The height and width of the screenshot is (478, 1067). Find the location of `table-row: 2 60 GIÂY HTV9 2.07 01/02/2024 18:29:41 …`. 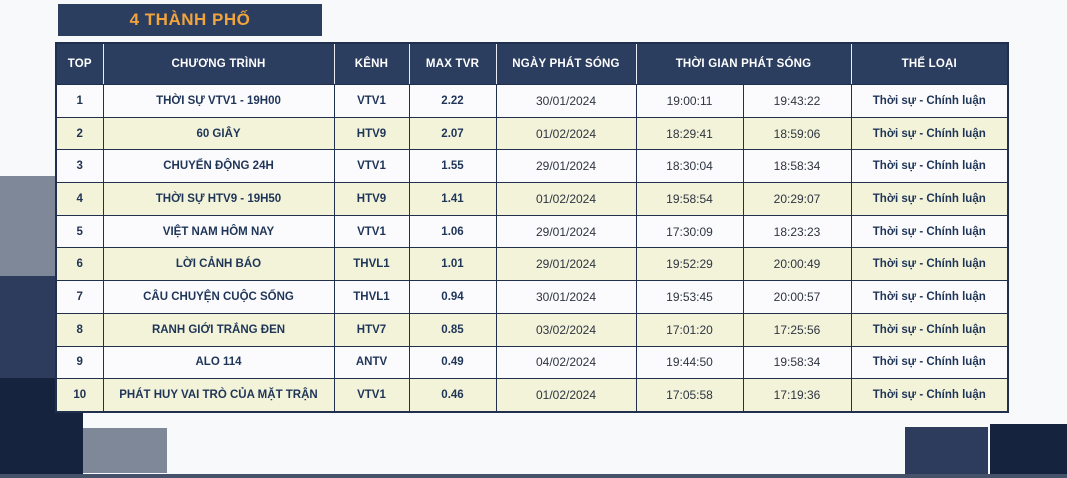

table-row: 2 60 GIÂY HTV9 2.07 01/02/2024 18:29:41 … is located at coordinates (532, 133).